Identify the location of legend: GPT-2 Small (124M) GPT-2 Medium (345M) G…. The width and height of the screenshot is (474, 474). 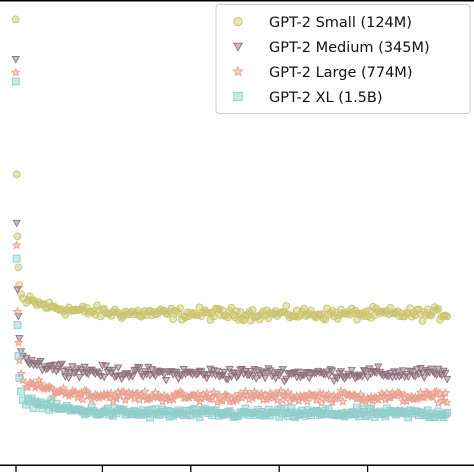
(343, 59).